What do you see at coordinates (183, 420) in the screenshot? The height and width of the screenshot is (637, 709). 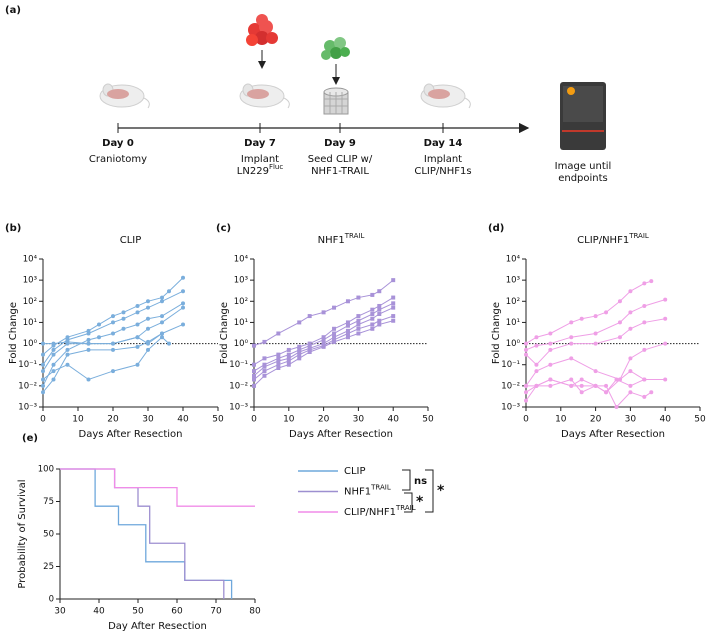 I see `x-tick-label: 40` at bounding box center [183, 420].